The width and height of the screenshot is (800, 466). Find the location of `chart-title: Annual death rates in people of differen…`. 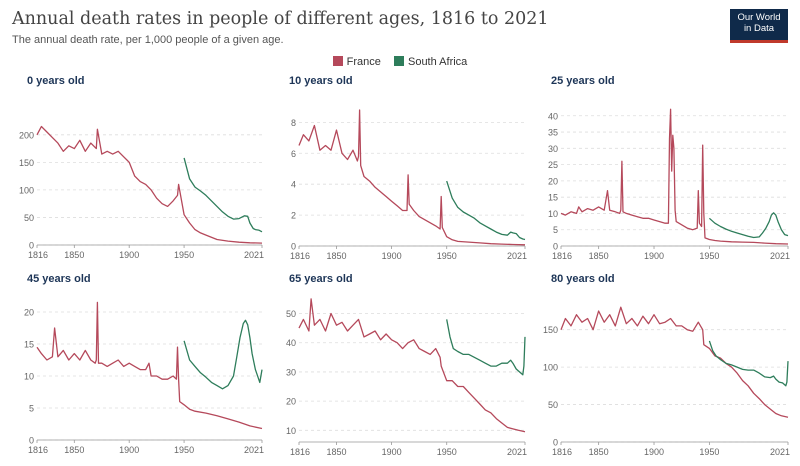

chart-title: Annual death rates in people of differen… is located at coordinates (280, 19).